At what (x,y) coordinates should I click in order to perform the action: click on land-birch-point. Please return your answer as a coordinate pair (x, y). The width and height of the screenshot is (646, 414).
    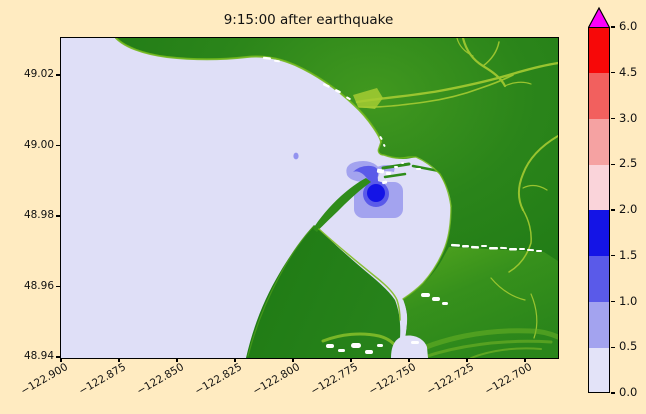
    Looking at the image, I should click on (323, 291).